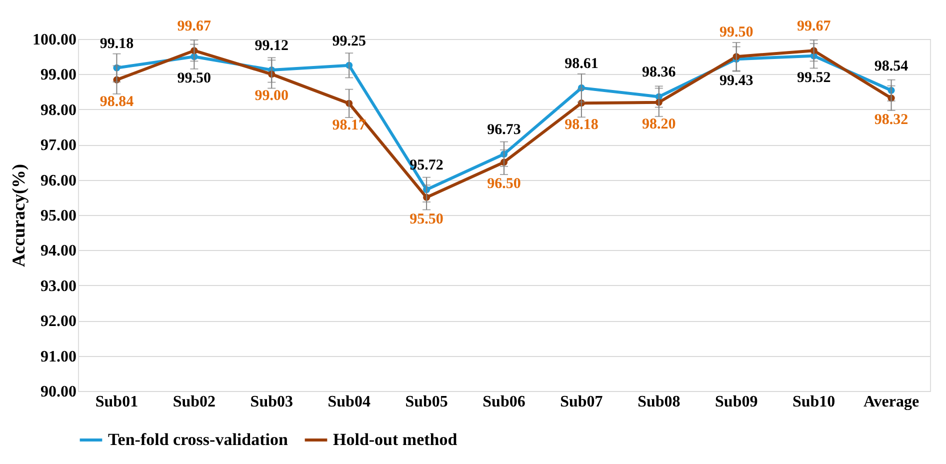 The width and height of the screenshot is (946, 464). What do you see at coordinates (58, 357) in the screenshot?
I see `y-tick-label: 91.00` at bounding box center [58, 357].